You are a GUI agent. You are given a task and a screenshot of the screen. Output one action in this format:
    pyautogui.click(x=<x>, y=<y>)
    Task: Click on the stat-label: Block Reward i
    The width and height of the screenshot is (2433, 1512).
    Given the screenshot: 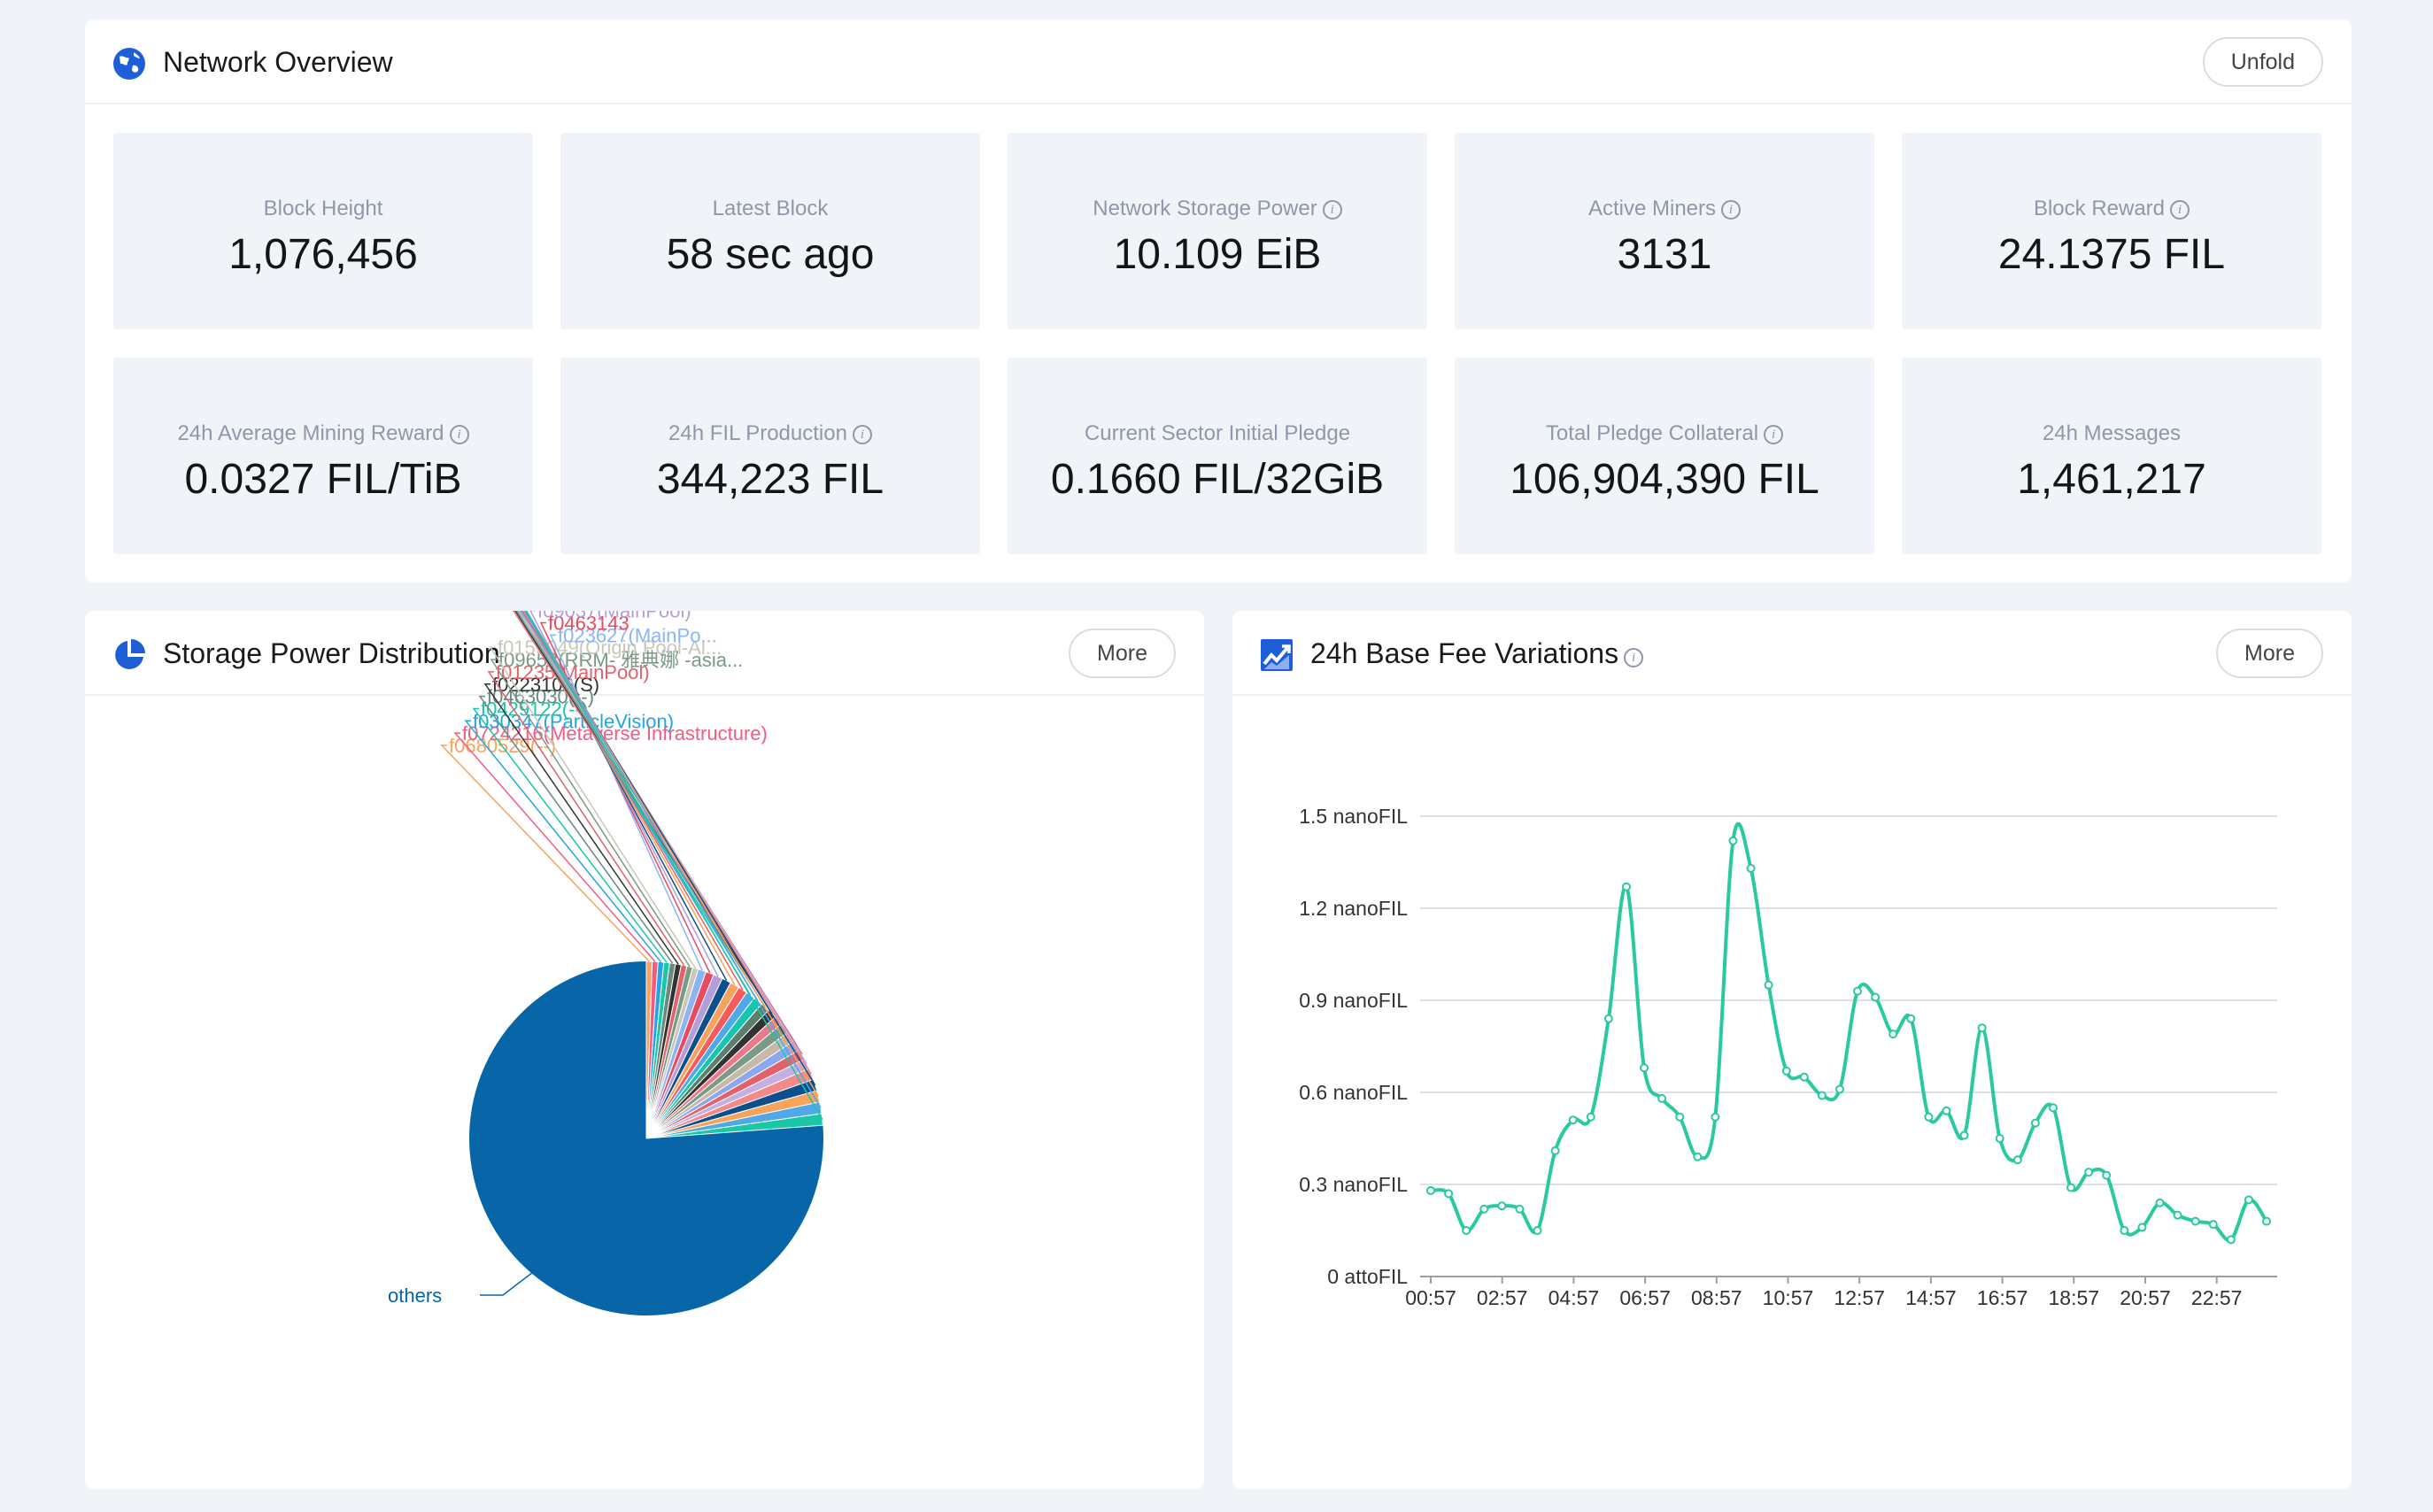 What is the action you would take?
    pyautogui.click(x=2111, y=209)
    